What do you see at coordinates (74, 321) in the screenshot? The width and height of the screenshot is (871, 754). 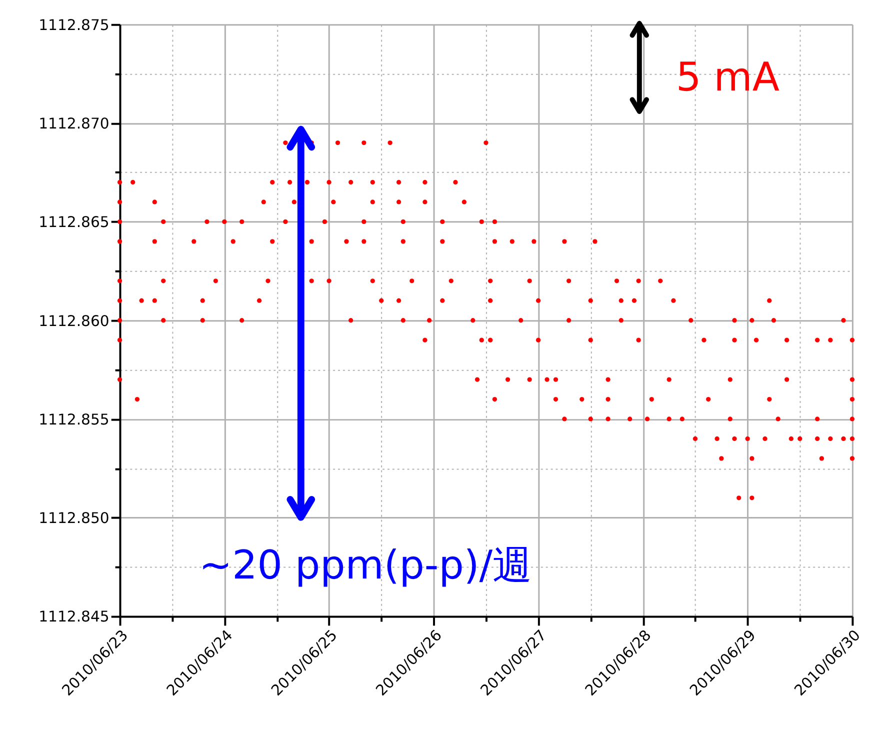 I see `y-tick-label: 1112.860` at bounding box center [74, 321].